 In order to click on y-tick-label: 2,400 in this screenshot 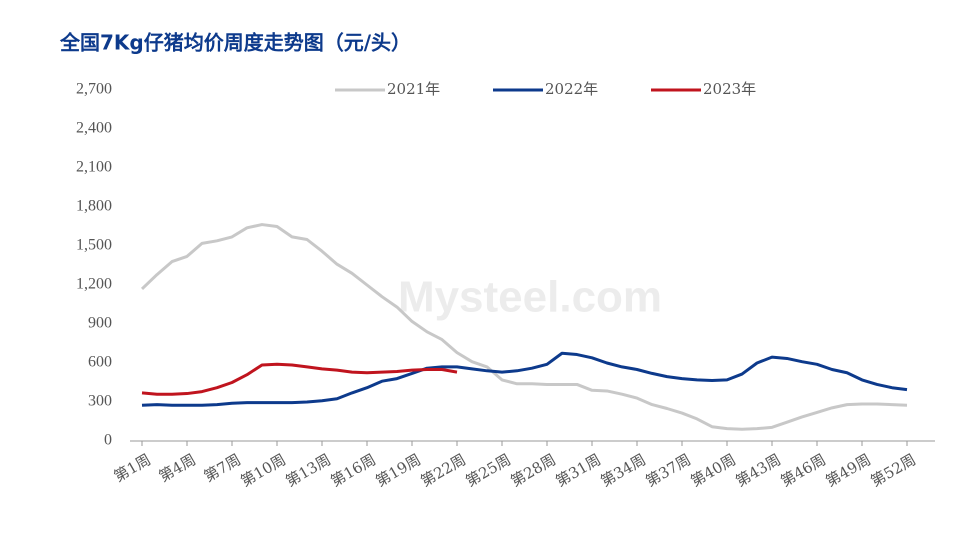, I will do `click(94, 128)`.